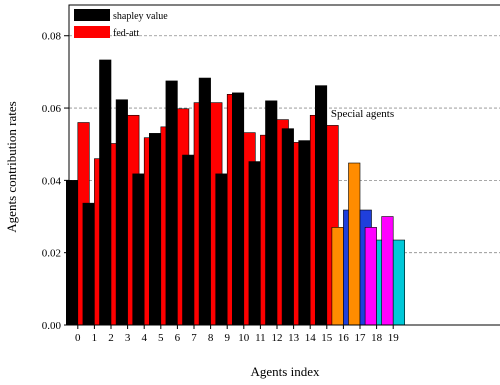 This screenshot has height=385, width=500. What do you see at coordinates (311, 338) in the screenshot?
I see `x-tick-label: 14` at bounding box center [311, 338].